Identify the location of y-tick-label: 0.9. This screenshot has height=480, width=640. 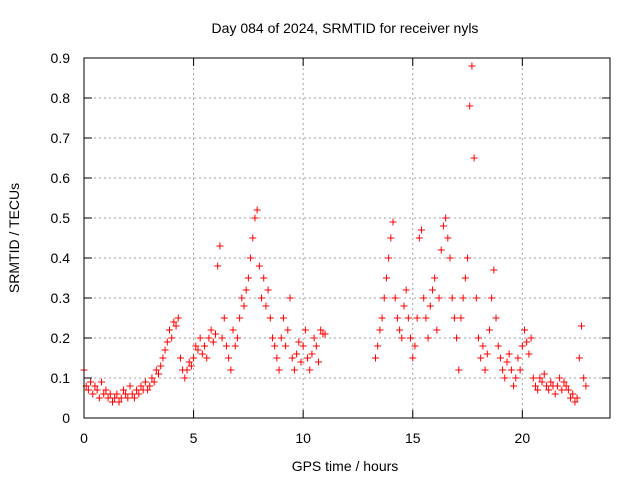
(61, 58).